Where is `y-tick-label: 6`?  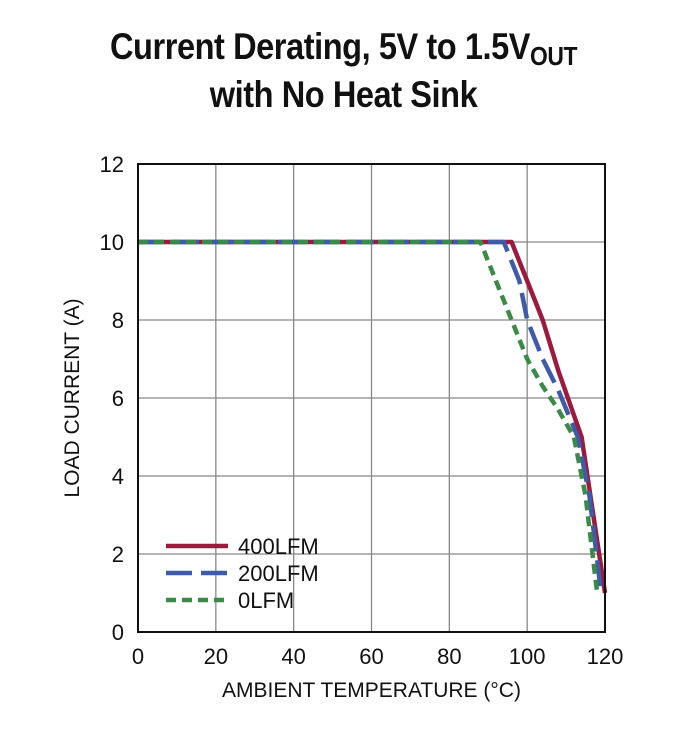
y-tick-label: 6 is located at coordinates (118, 398).